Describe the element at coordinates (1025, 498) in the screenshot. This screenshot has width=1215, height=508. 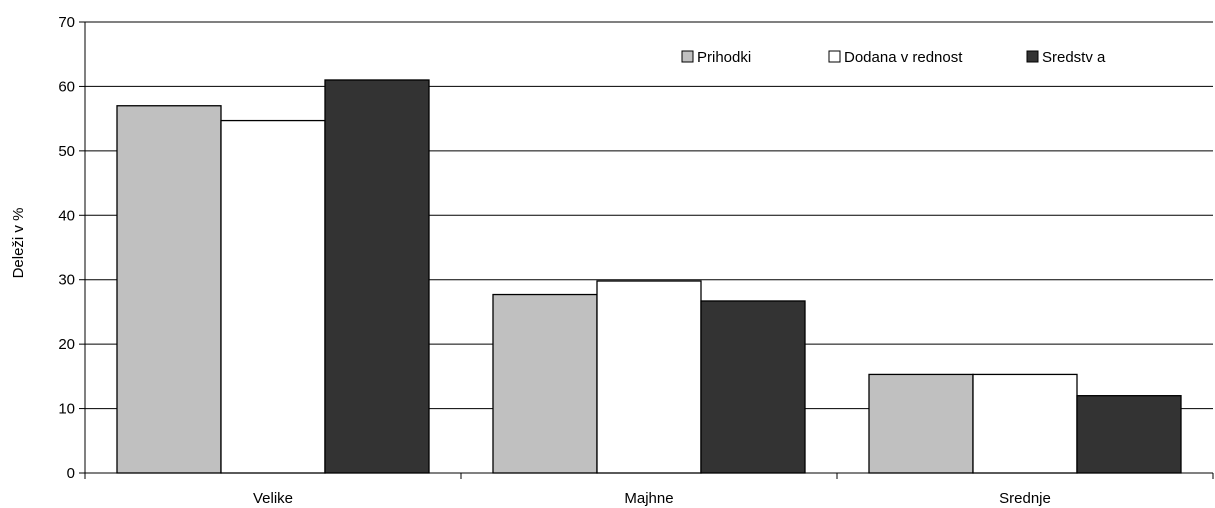
I see `x-tick-label: Srednje` at that location.